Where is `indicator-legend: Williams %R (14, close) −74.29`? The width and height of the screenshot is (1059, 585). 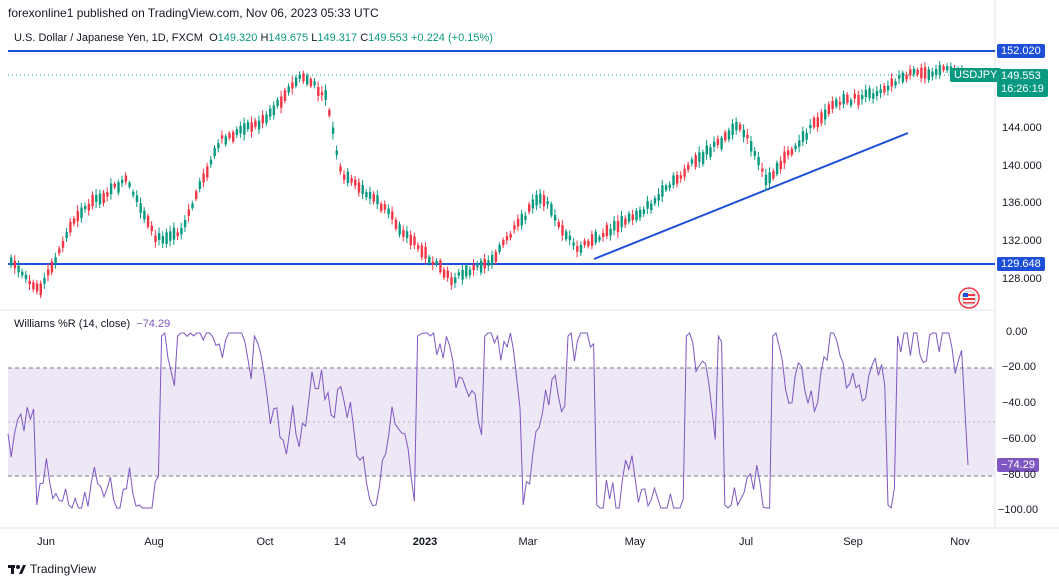
indicator-legend: Williams %R (14, close) −74.29 is located at coordinates (92, 324).